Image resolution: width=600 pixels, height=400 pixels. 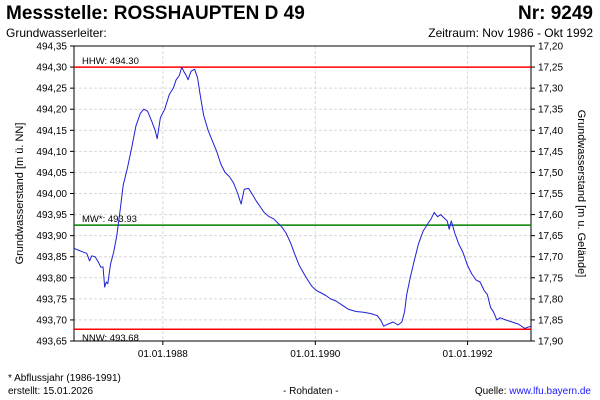 I want to click on source: Quelle: www.lfu.bayern.de, so click(x=533, y=391).